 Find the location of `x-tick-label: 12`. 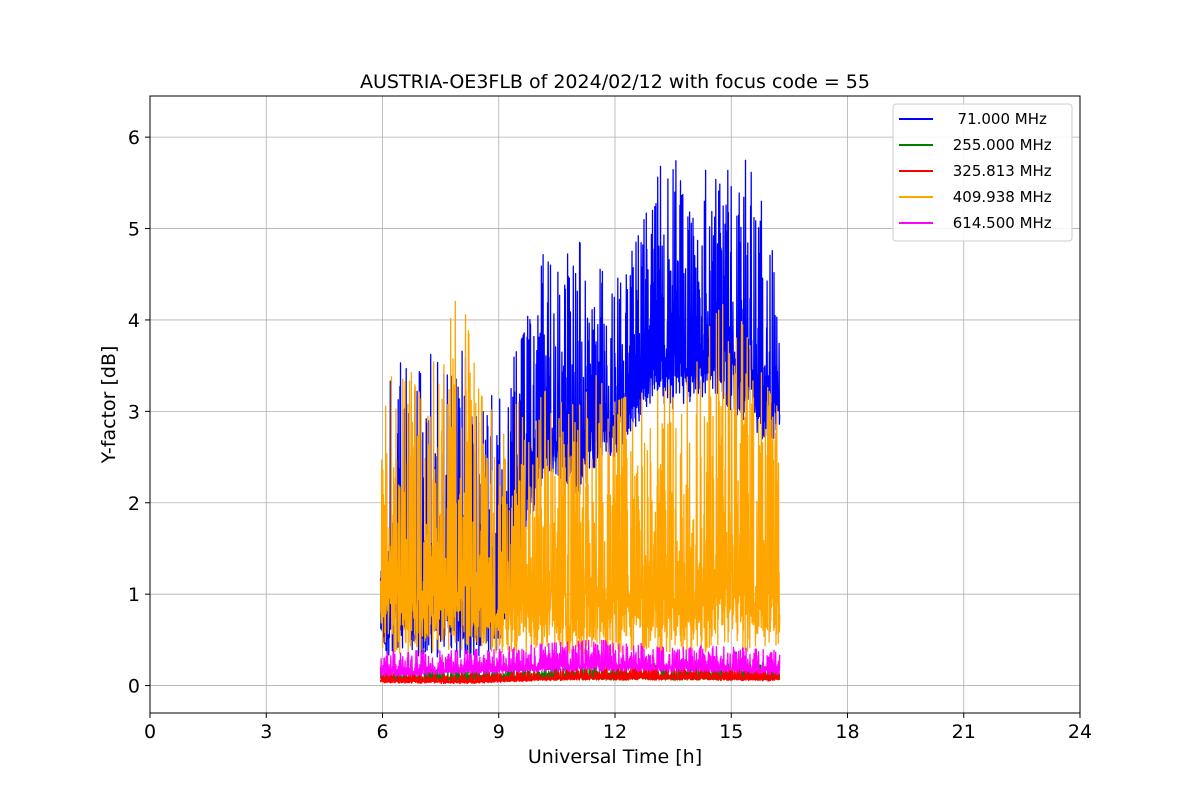

x-tick-label: 12 is located at coordinates (615, 732).